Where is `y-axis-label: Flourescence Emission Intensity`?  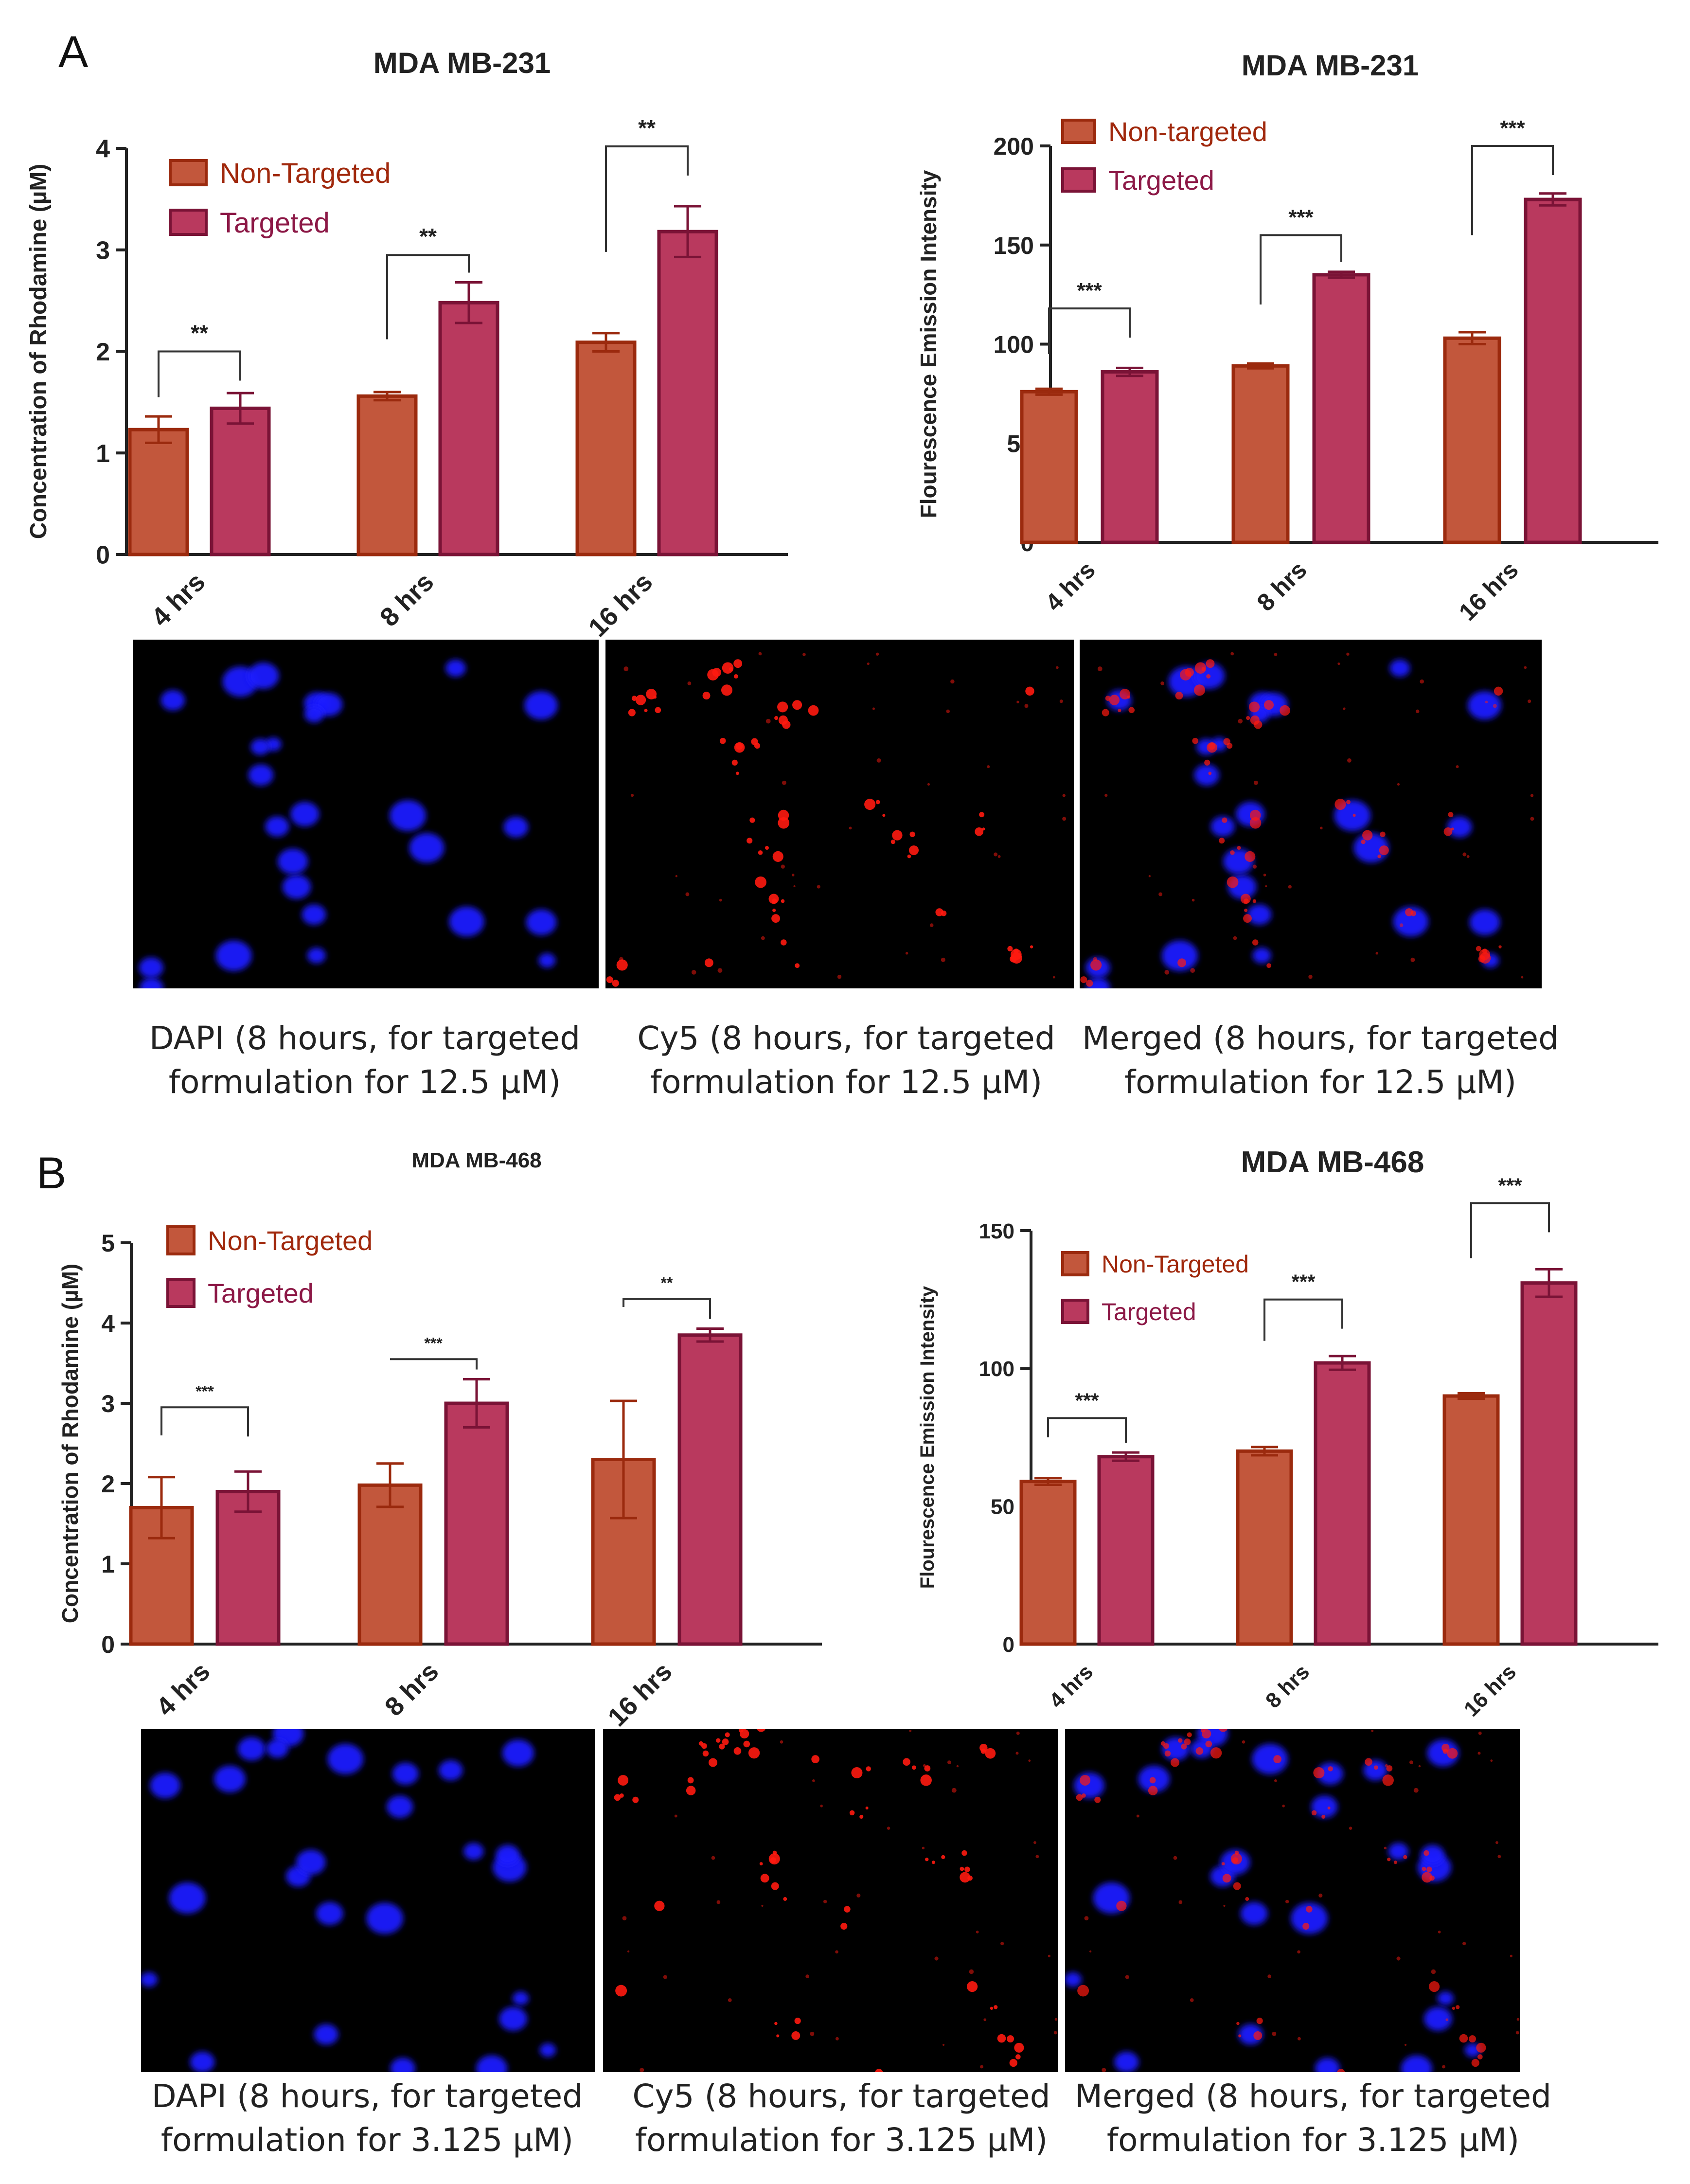 y-axis-label: Flourescence Emission Intensity is located at coordinates (928, 1437).